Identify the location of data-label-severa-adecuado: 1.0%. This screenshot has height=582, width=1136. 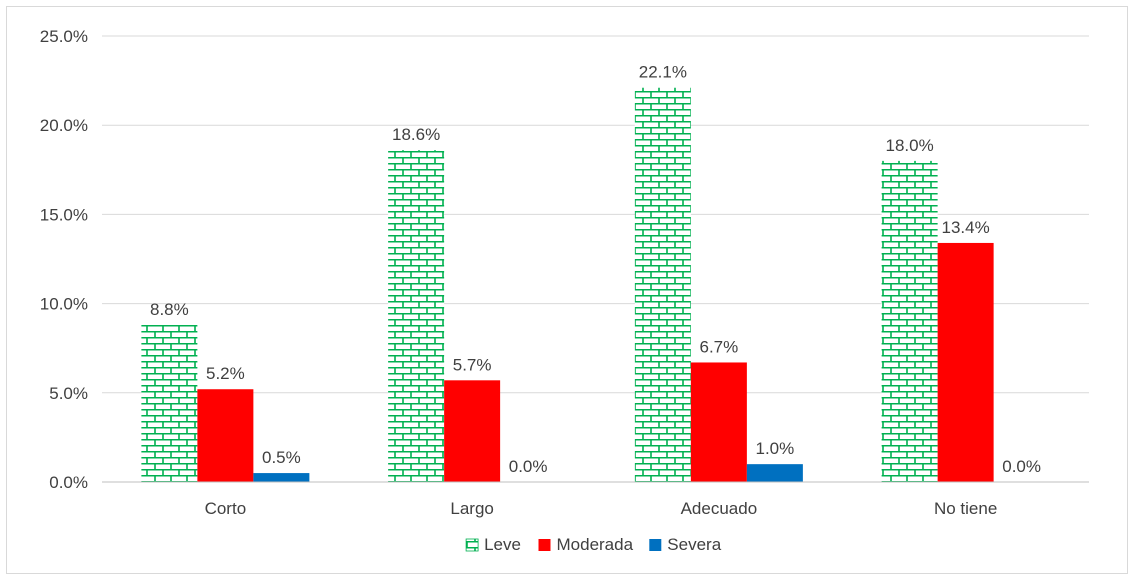
(775, 448).